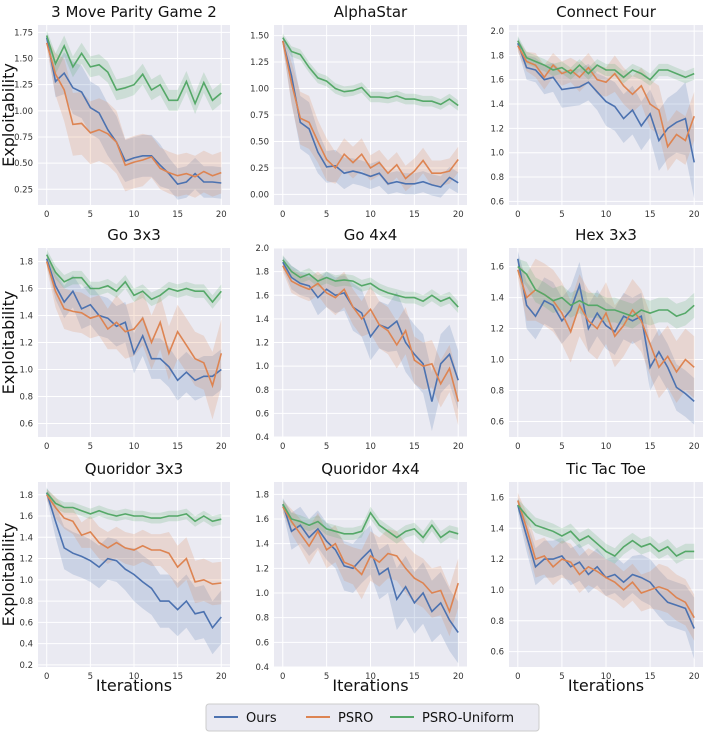 The width and height of the screenshot is (706, 751). What do you see at coordinates (497, 32) in the screenshot?
I see `y-tick-label: 2.0` at bounding box center [497, 32].